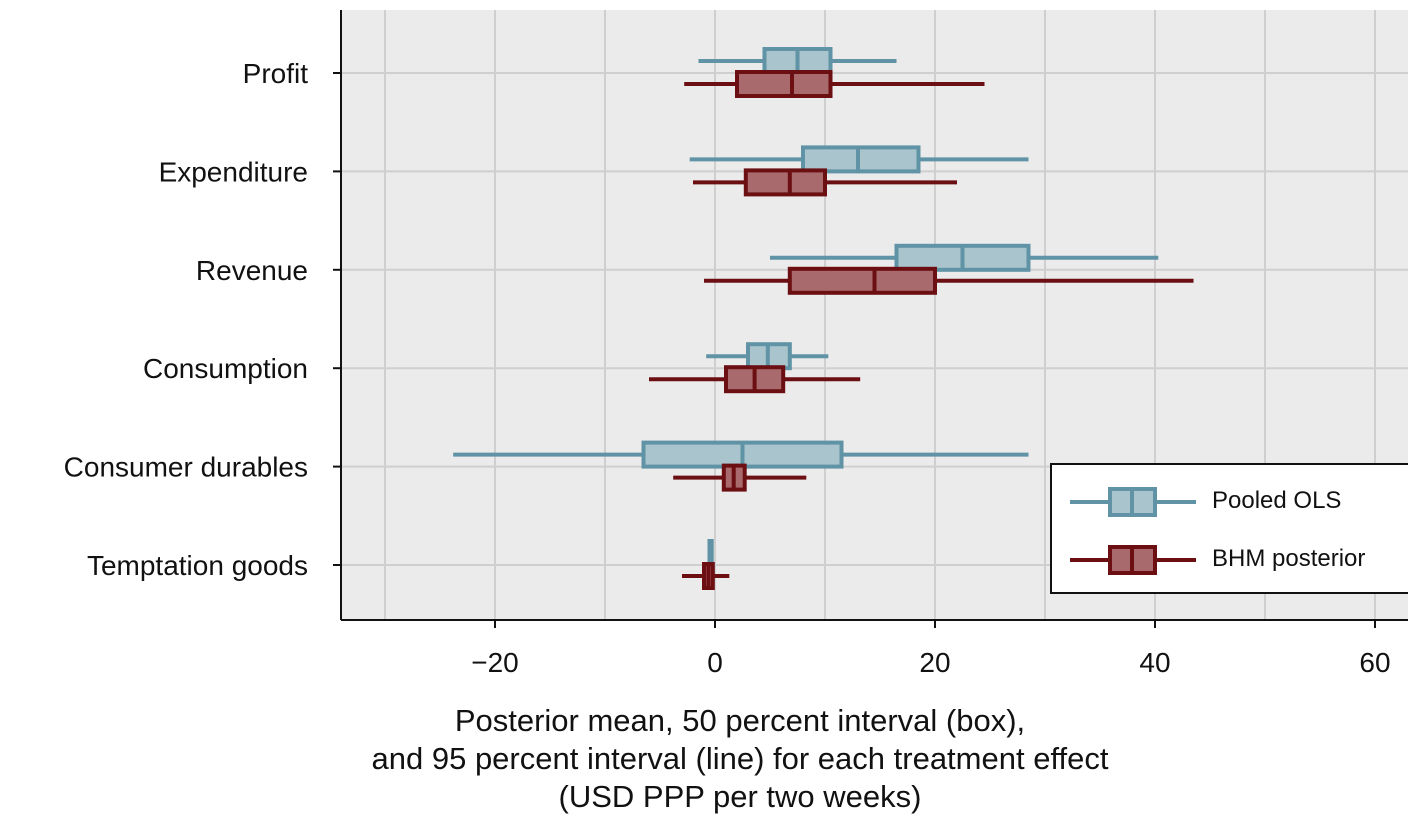 Image resolution: width=1408 pixels, height=835 pixels. Describe the element at coordinates (740, 796) in the screenshot. I see `x-axis-title-line-3: (USD PPP per two weeks)` at that location.